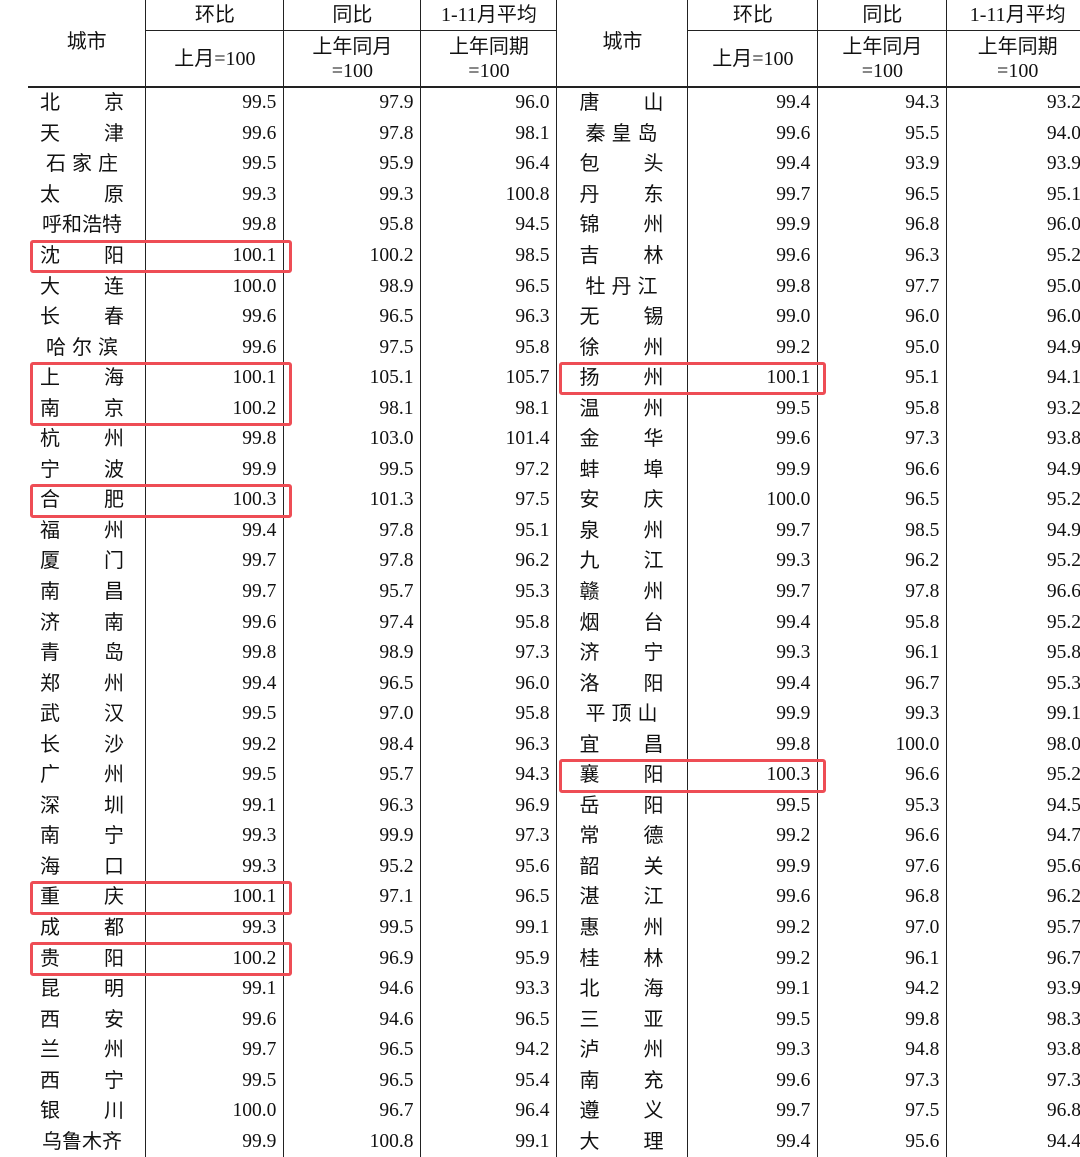  What do you see at coordinates (621, 408) in the screenshot?
I see `city-name: 温州` at bounding box center [621, 408].